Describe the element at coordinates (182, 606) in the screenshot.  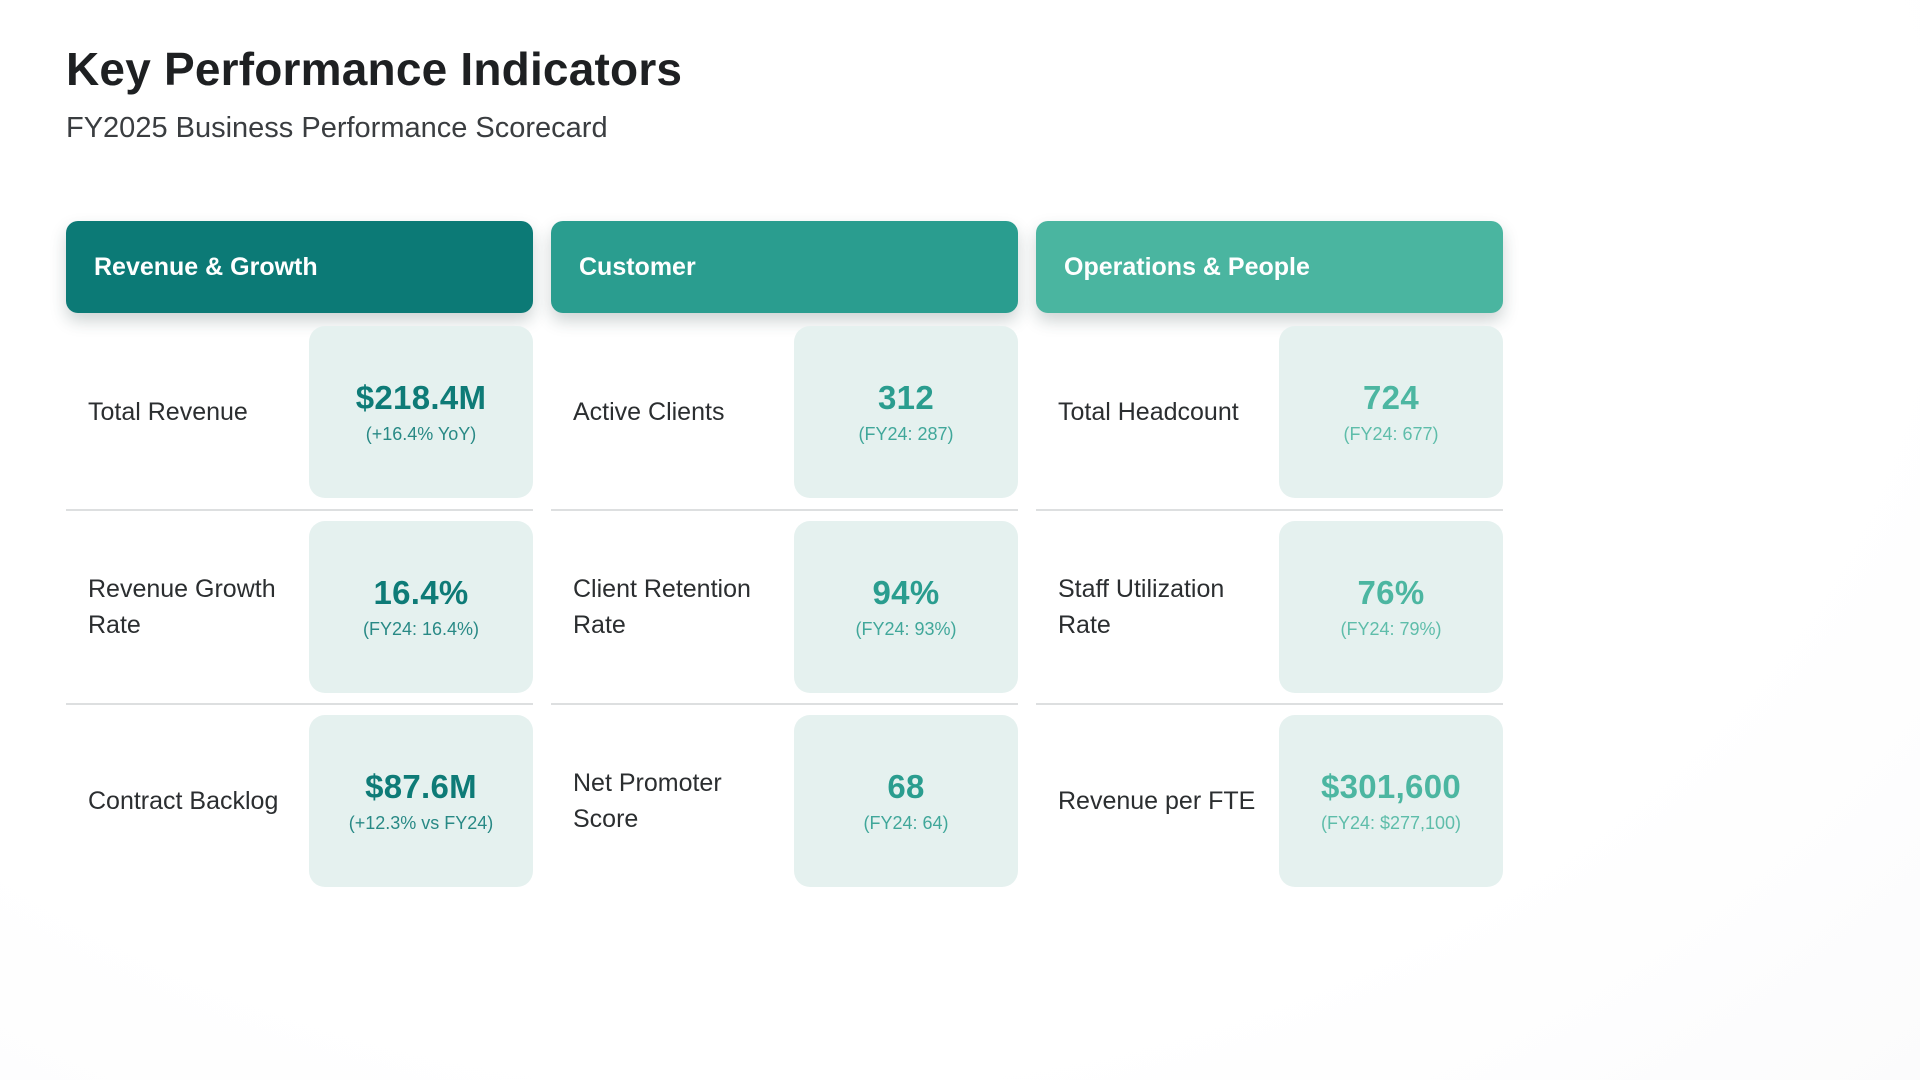
I see `metric-label: Revenue Growth Rate` at that location.